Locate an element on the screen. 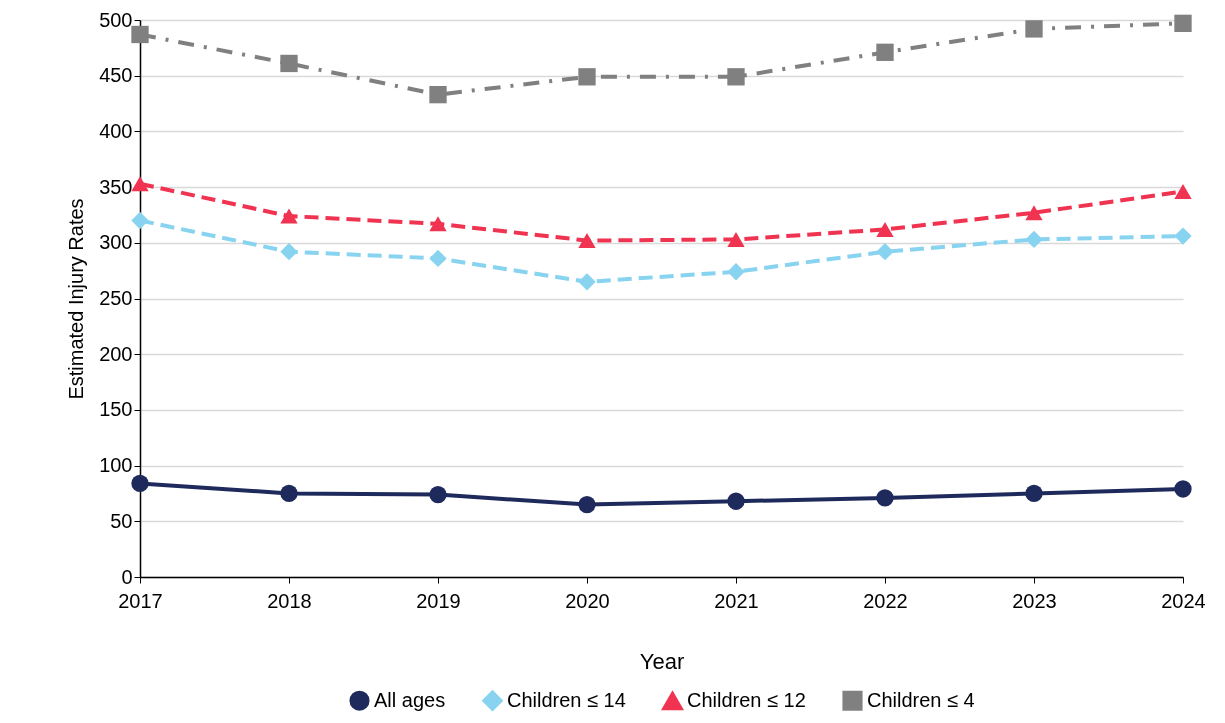  y-tick-label: 250 is located at coordinates (116, 298).